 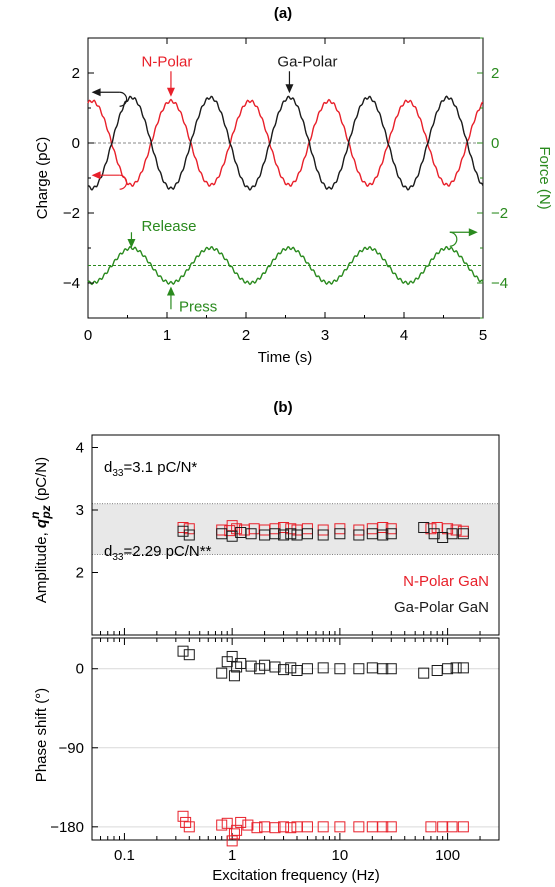 I want to click on y-tick-label-right: −4, so click(x=499, y=283).